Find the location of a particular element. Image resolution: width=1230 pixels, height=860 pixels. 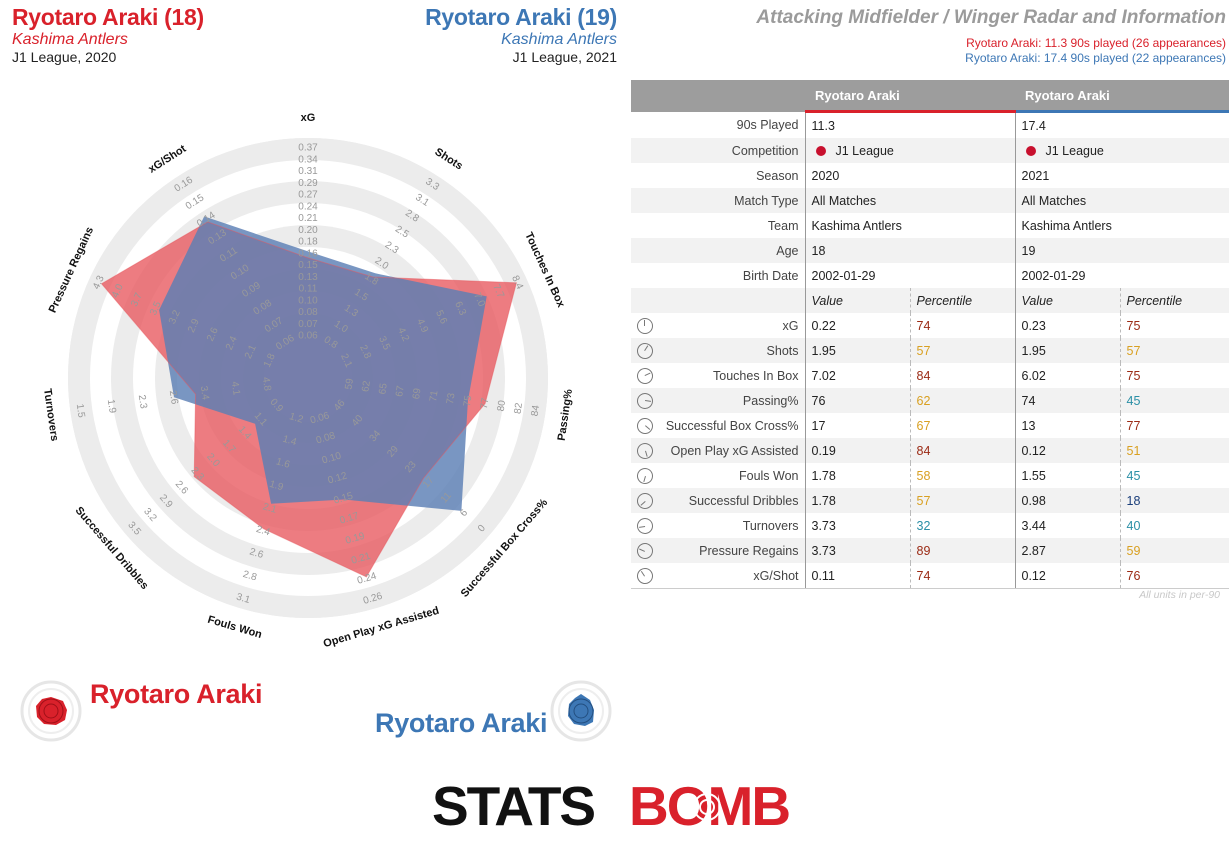

player1-name: Ryotaro Araki (18) is located at coordinates (108, 17).